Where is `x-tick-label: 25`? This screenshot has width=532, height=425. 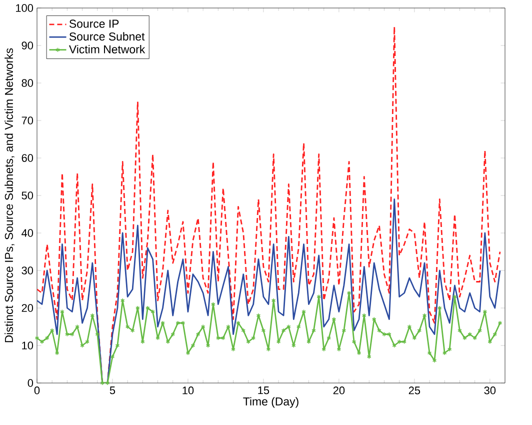 x-tick-label: 25 is located at coordinates (414, 390).